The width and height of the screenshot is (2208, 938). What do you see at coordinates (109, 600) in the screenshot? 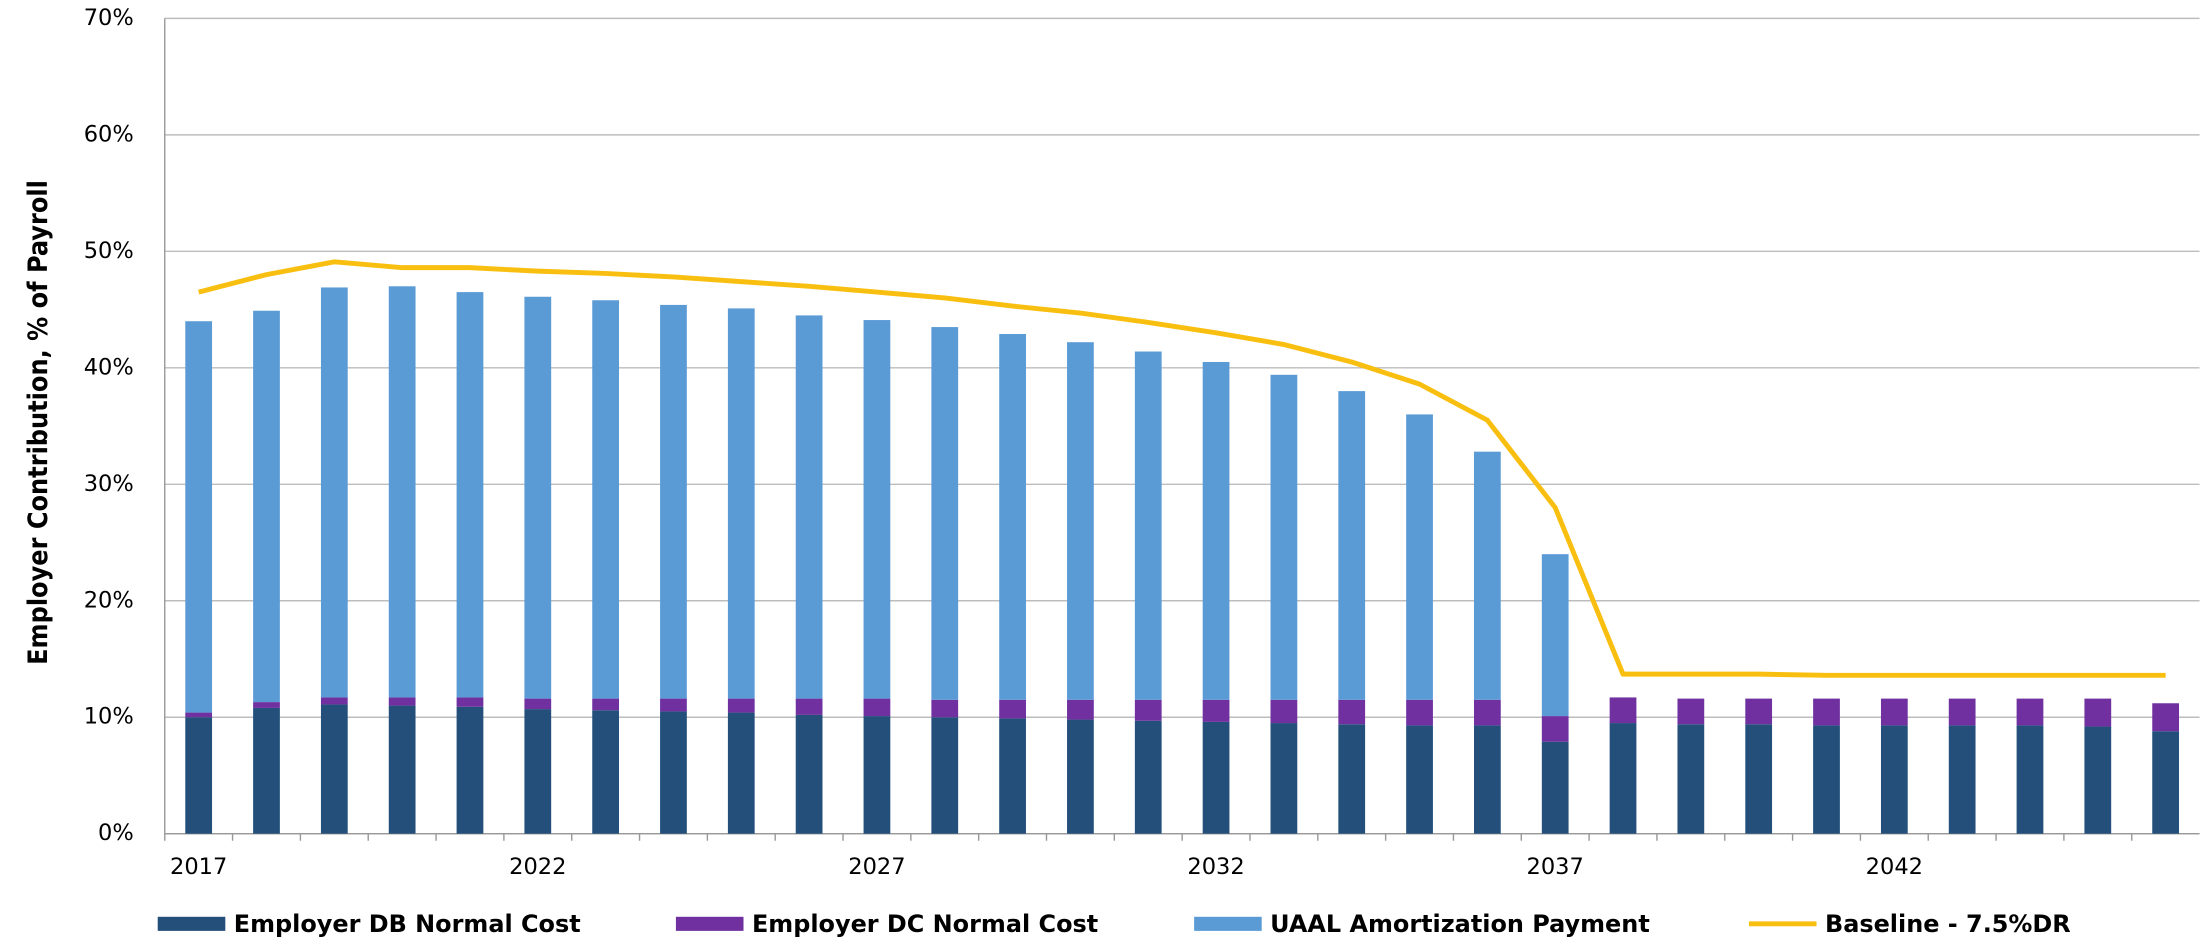
I see `y-tick-label: 20%` at bounding box center [109, 600].